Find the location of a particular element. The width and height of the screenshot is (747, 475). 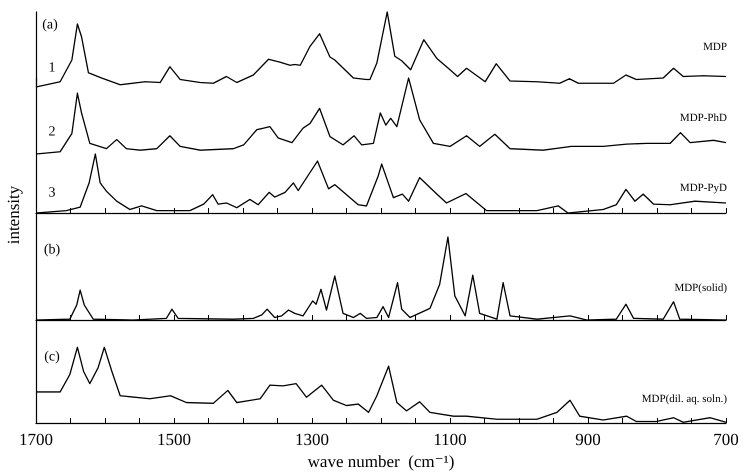

annotation: 1 is located at coordinates (52, 68).